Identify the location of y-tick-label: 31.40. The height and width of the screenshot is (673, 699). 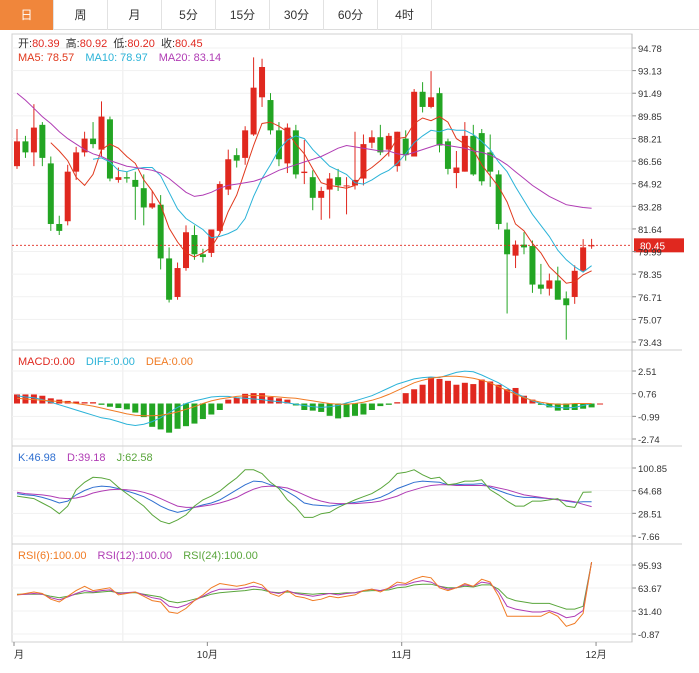
(650, 612).